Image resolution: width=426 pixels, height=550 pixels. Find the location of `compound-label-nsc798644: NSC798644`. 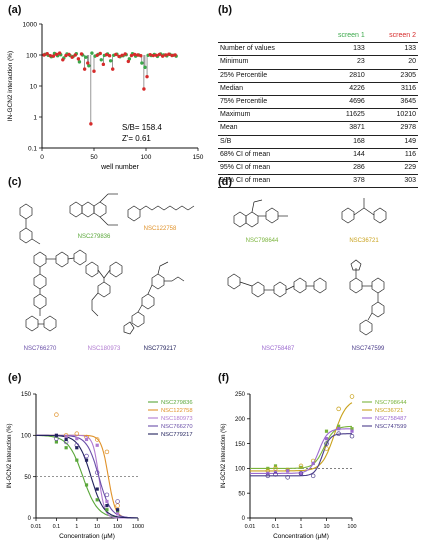

compound-label-nsc798644: NSC798644 is located at coordinates (262, 241).